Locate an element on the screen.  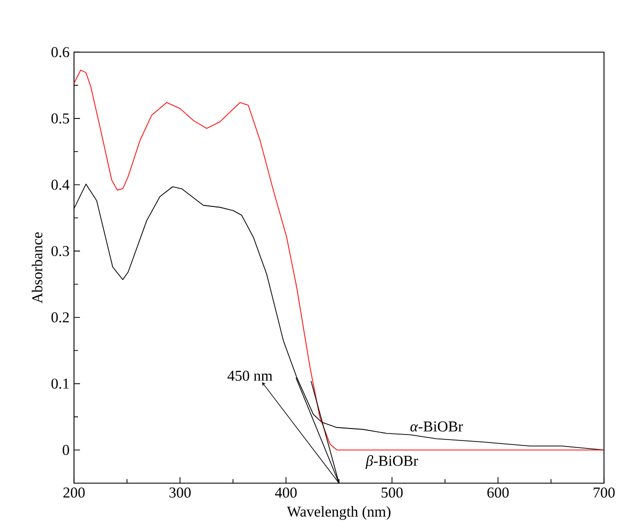
x-tick-label: 200 is located at coordinates (74, 493).